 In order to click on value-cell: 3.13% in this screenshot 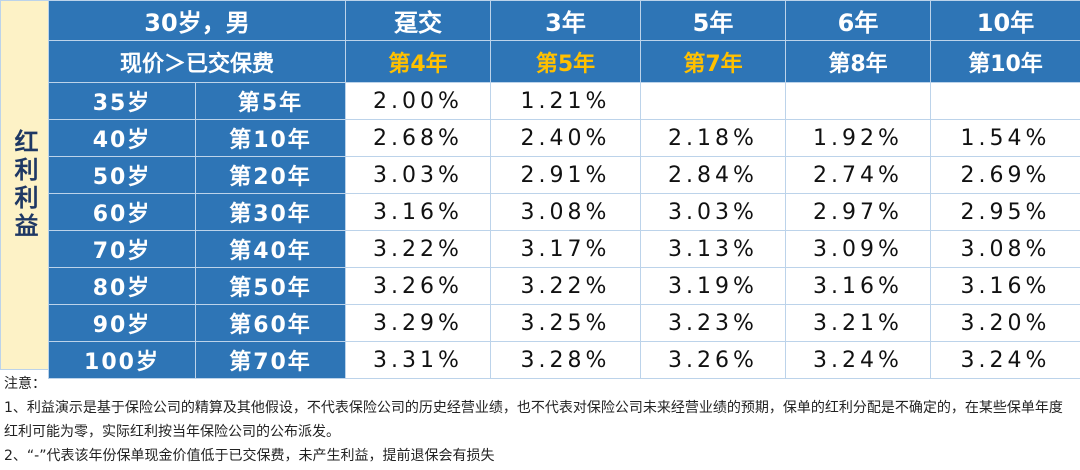, I will do `click(713, 249)`.